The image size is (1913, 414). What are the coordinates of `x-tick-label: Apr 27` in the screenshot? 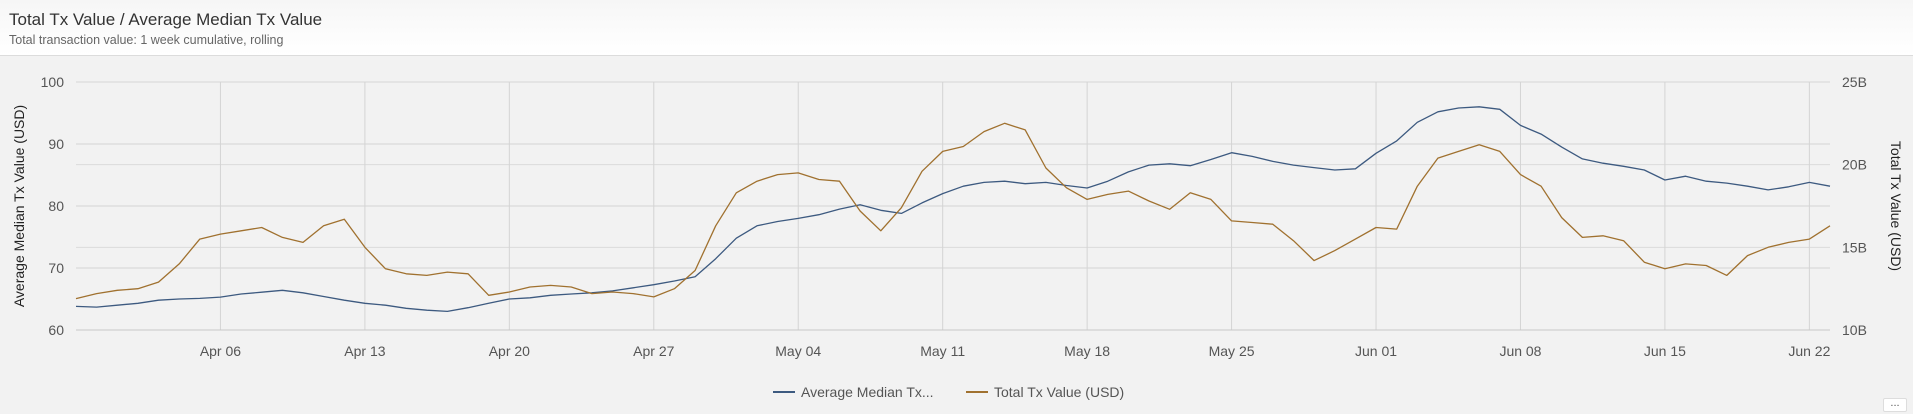 It's located at (653, 351).